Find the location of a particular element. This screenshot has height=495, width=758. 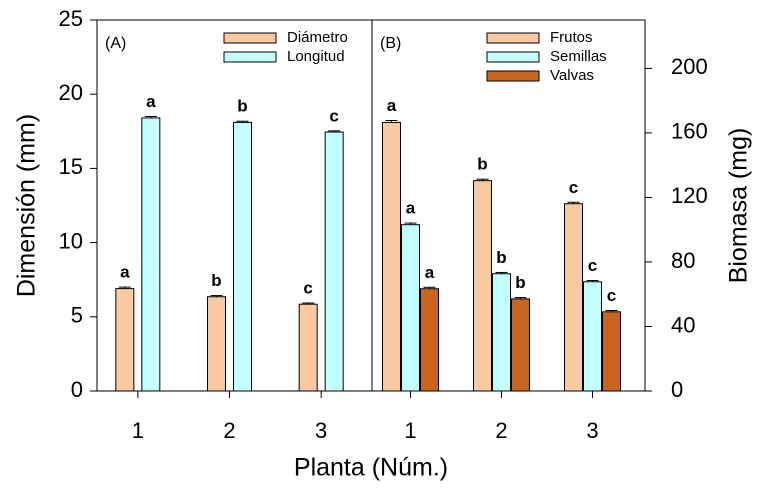

panel-label: (A) is located at coordinates (115, 43).